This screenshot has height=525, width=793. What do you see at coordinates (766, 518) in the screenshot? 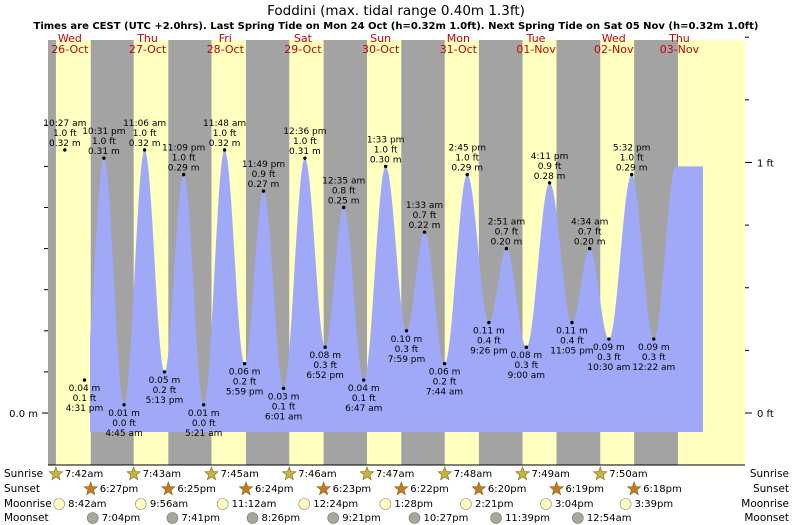
I see `row-label-right: Moonset` at bounding box center [766, 518].